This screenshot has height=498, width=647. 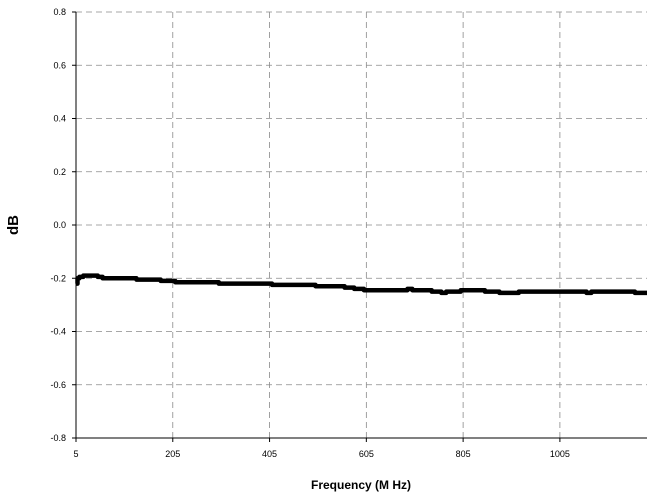 What do you see at coordinates (58, 278) in the screenshot?
I see `y-tick-label: -0.2` at bounding box center [58, 278].